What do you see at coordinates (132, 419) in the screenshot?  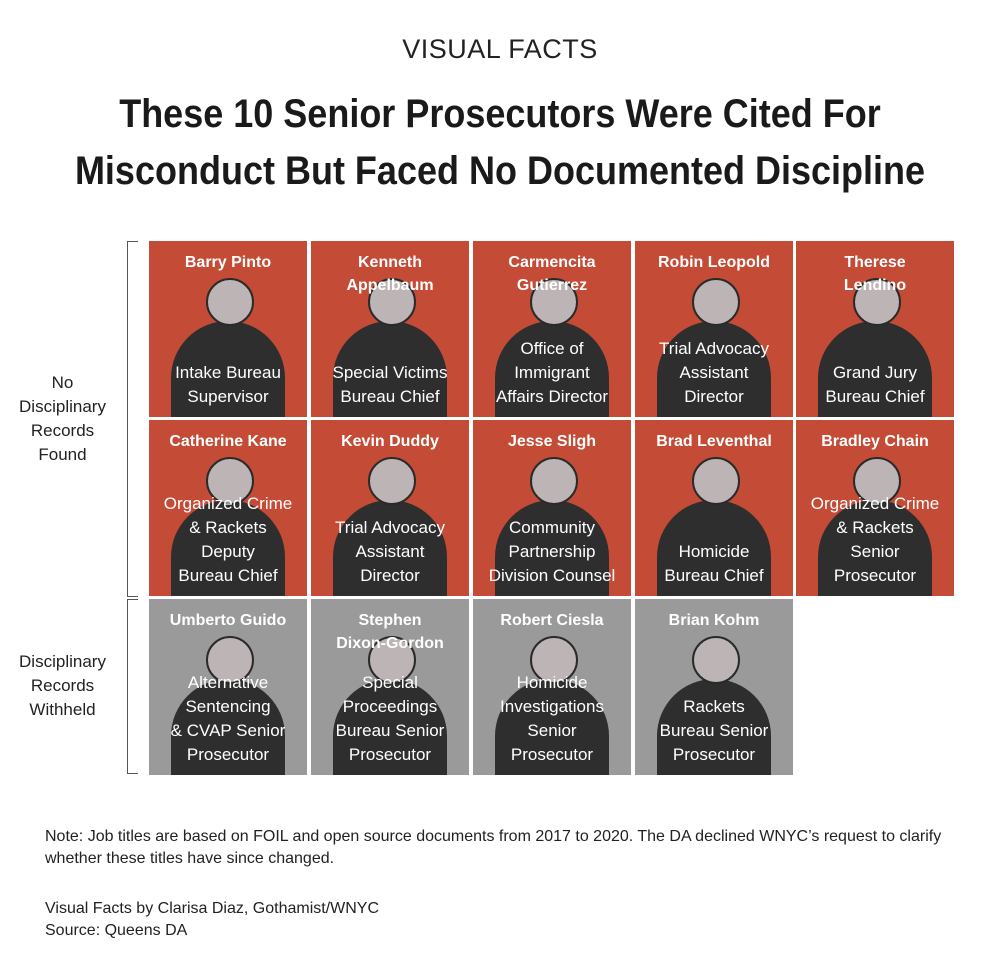 I see `bracket-found` at bounding box center [132, 419].